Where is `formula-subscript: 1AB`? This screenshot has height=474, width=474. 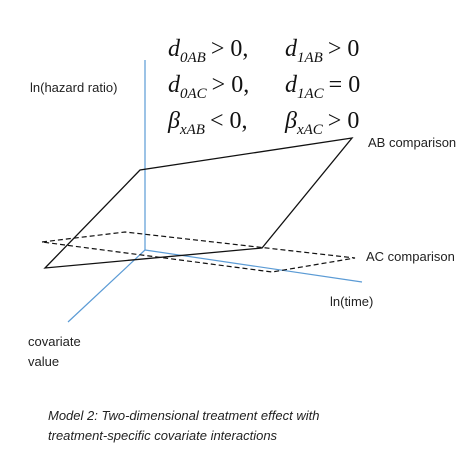
formula-subscript: 1AB is located at coordinates (310, 58).